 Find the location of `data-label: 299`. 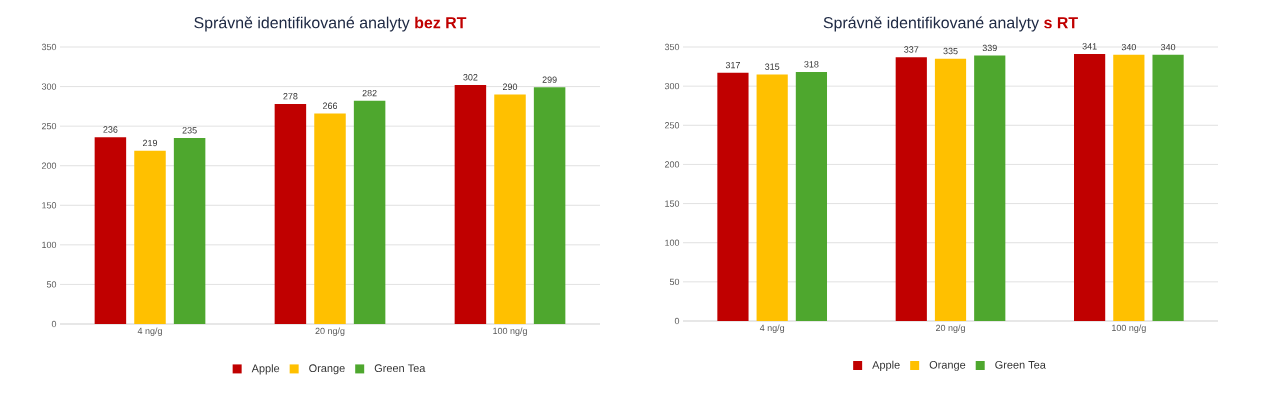

data-label: 299 is located at coordinates (549, 79).